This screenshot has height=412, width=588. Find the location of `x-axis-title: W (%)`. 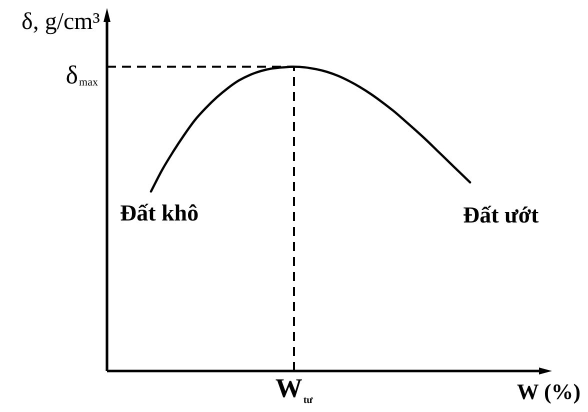

x-axis-title: W (%) is located at coordinates (548, 391).